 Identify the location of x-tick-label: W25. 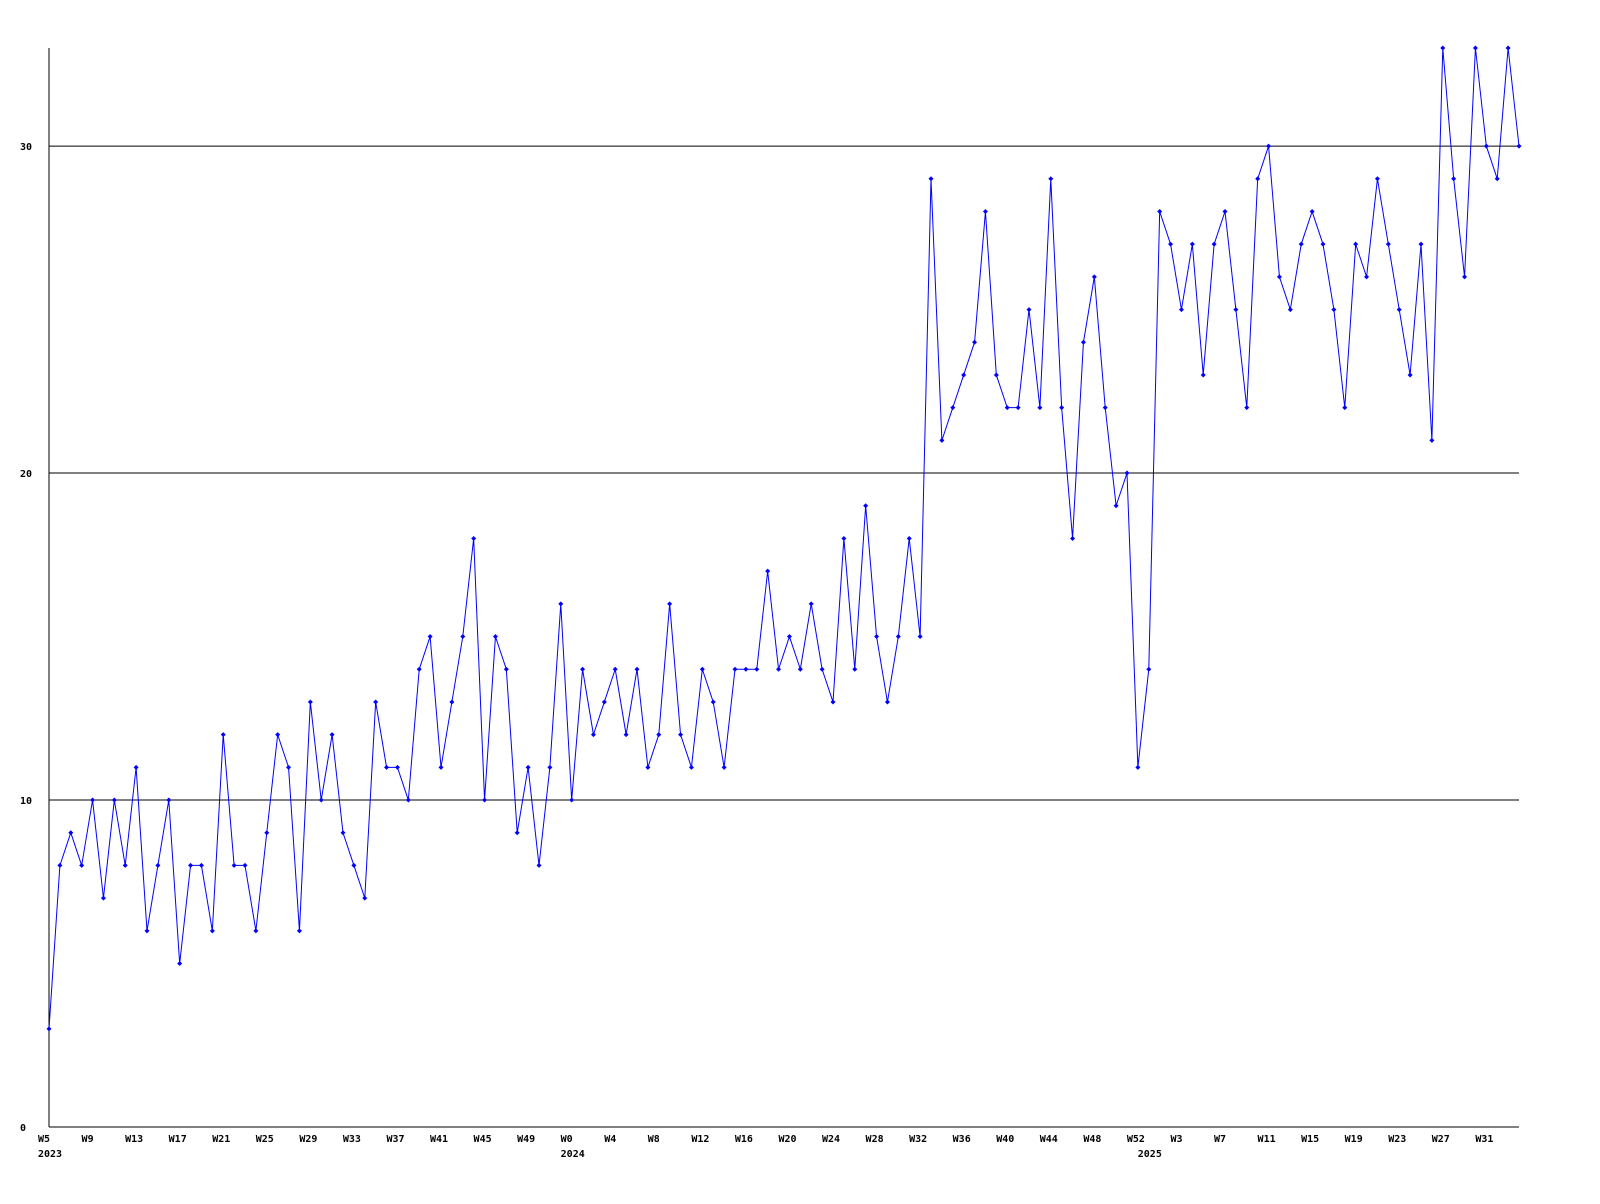
(265, 1139).